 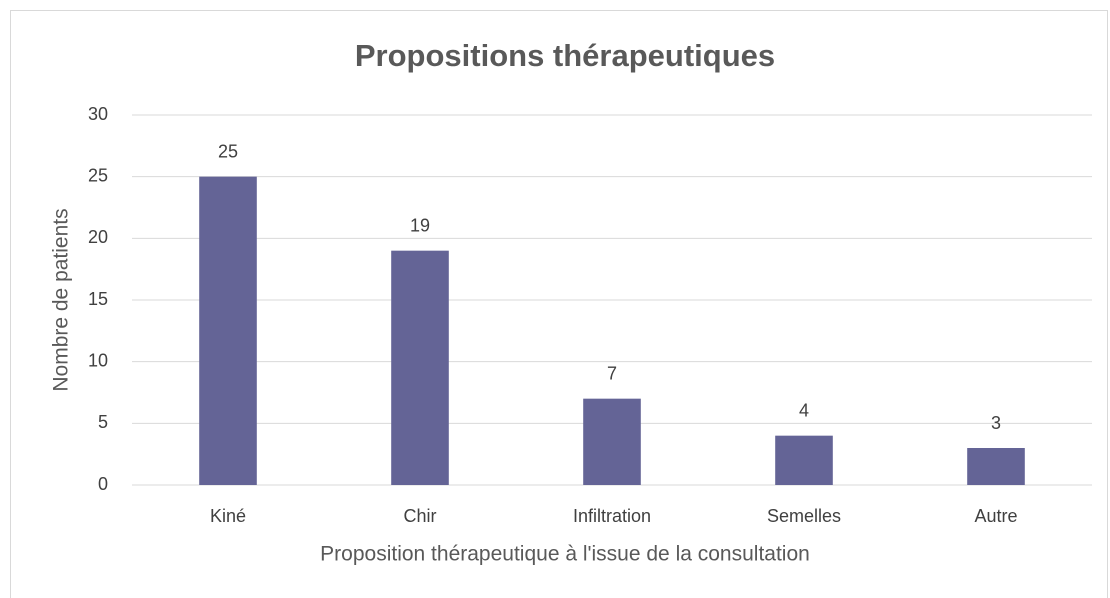 I want to click on y-tick-label: 10, so click(x=98, y=360).